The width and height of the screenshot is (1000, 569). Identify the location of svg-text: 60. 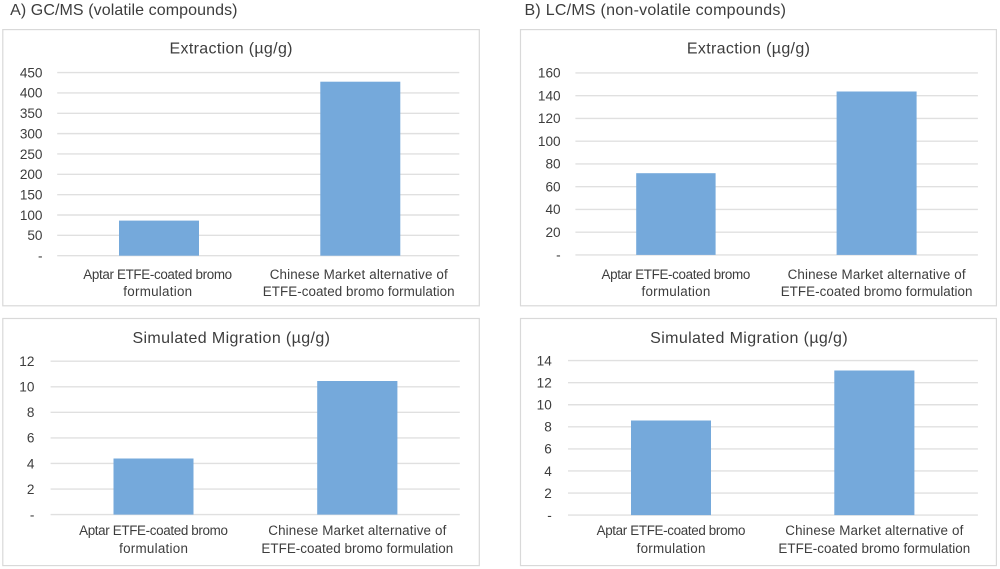
(553, 186).